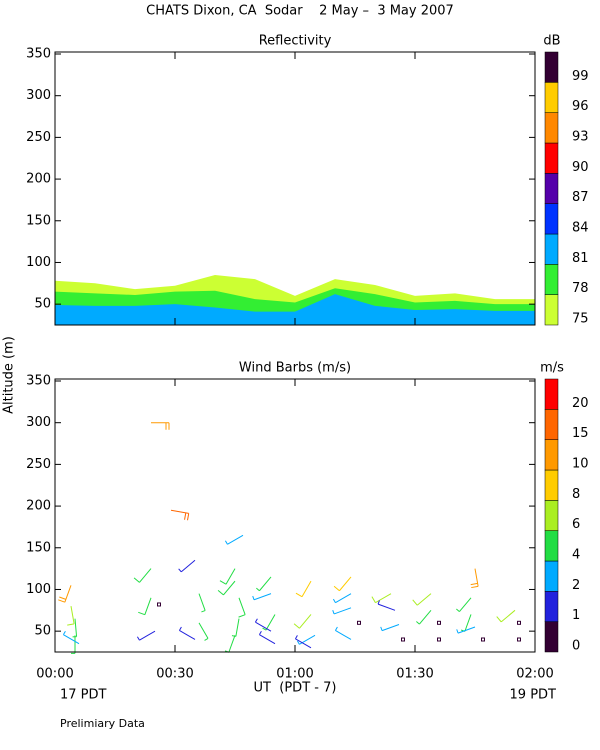 This screenshot has width=600, height=750. What do you see at coordinates (295, 368) in the screenshot?
I see `panel-title: Wind Barbs (m/s)` at bounding box center [295, 368].